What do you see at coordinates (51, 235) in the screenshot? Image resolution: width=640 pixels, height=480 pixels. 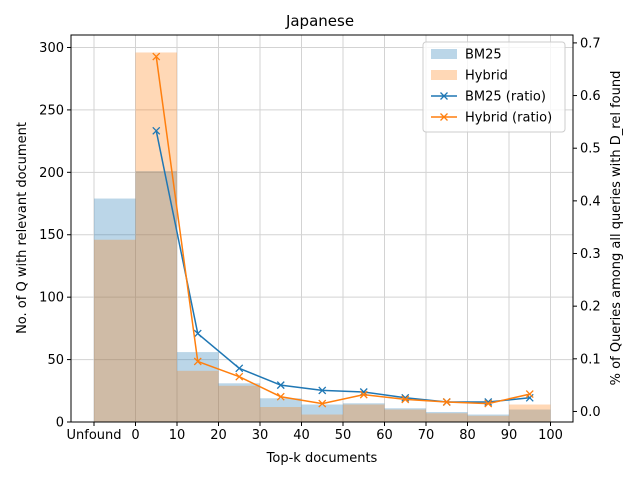 I see `y-left-tick-label: 150` at bounding box center [51, 235].